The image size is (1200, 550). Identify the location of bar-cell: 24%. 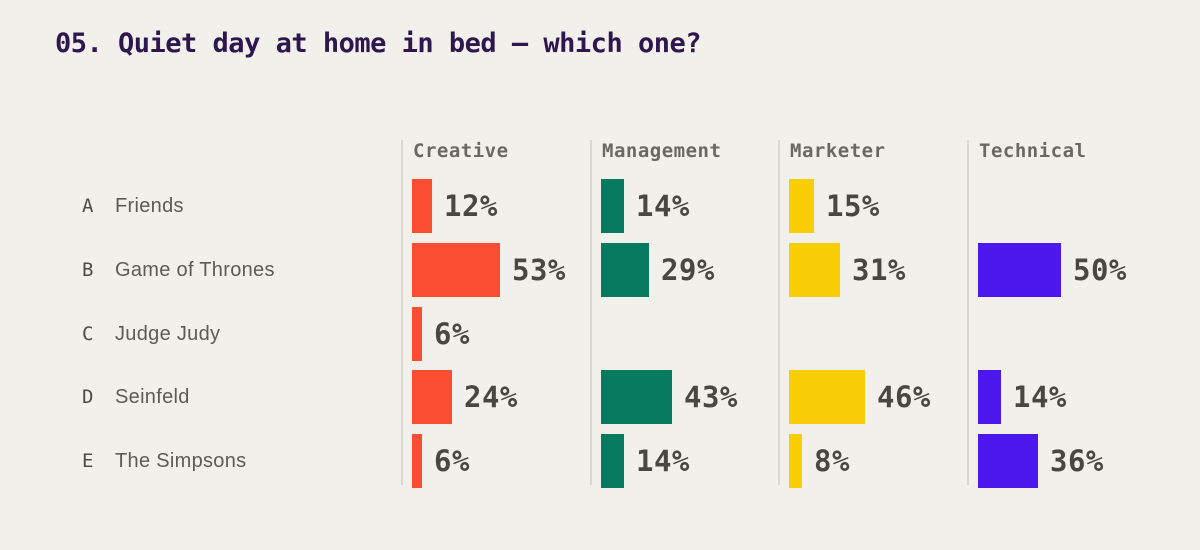
(465, 397).